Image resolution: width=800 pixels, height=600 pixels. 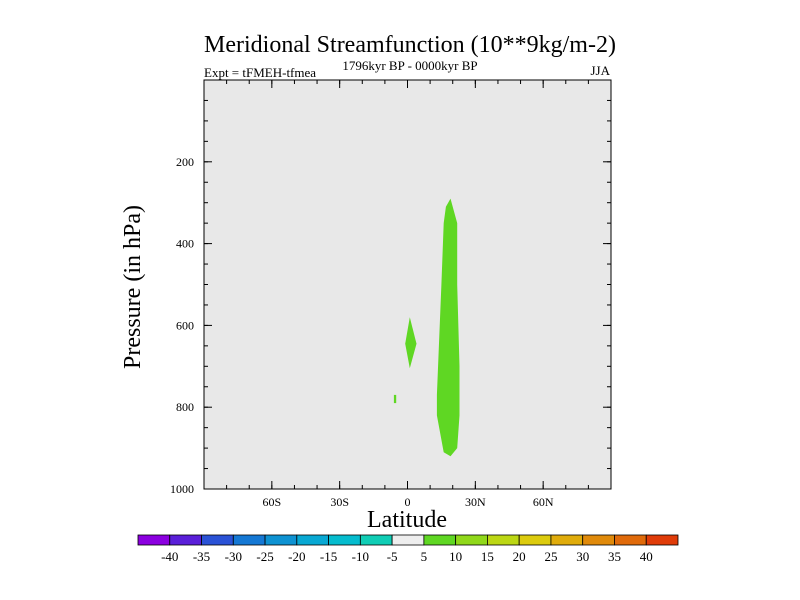 I want to click on season-label: JJA, so click(x=600, y=70).